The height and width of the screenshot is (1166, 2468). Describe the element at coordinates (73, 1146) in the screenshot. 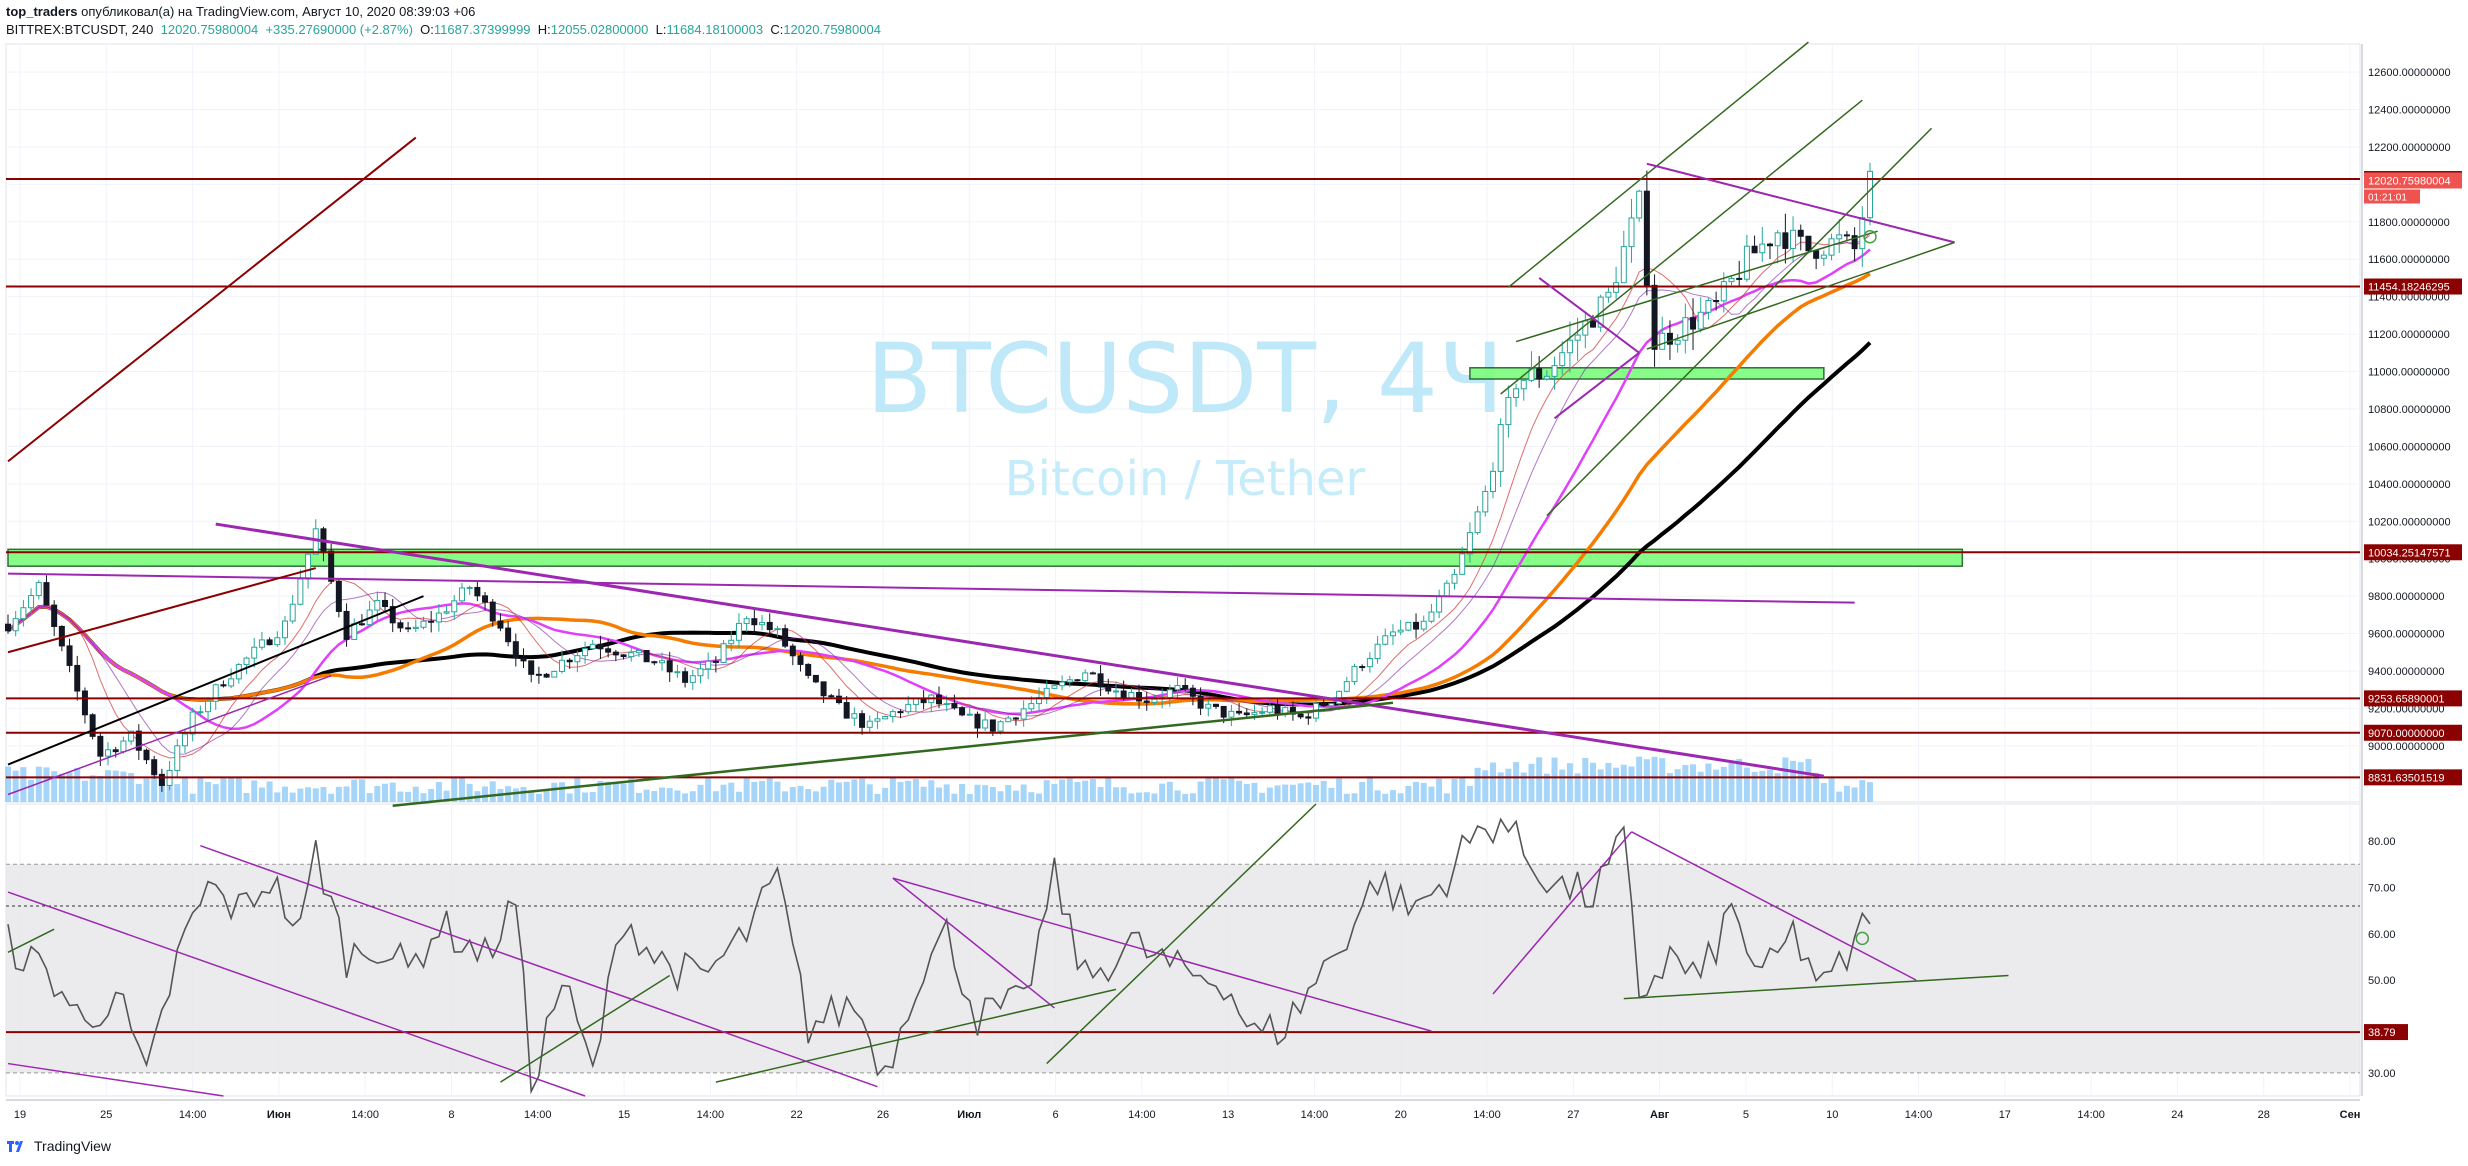

I see `footer-brand: TradingView` at that location.